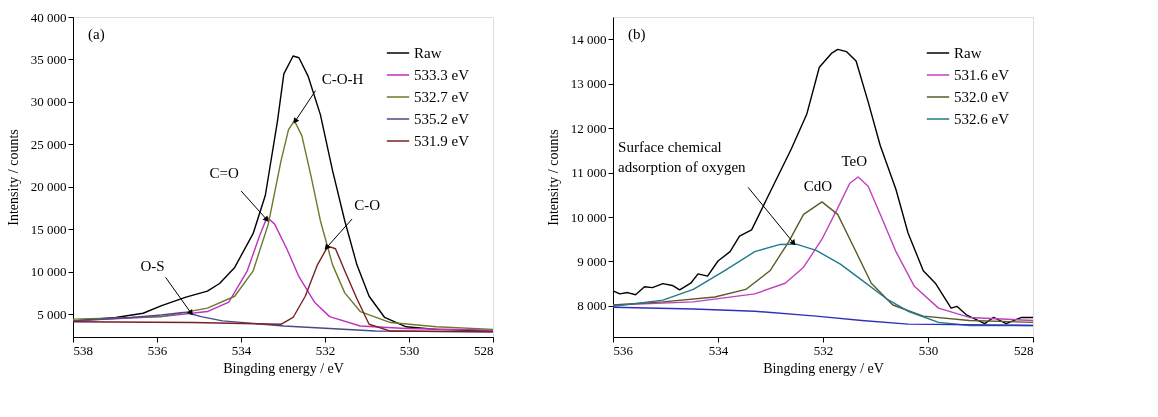 The width and height of the screenshot is (1158, 417). I want to click on y-tick-label: 30 000, so click(48, 102).